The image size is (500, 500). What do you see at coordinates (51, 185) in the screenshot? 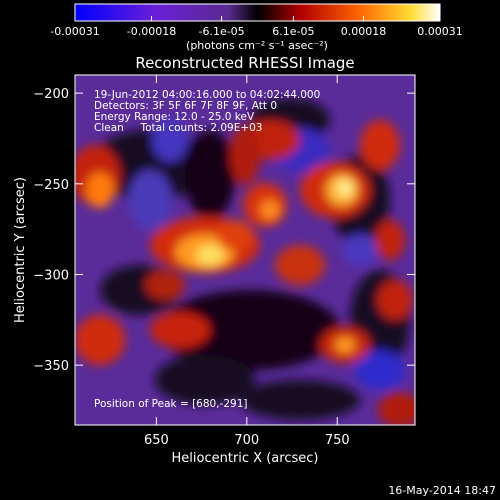
I see `y-tick-label: −250` at bounding box center [51, 185].